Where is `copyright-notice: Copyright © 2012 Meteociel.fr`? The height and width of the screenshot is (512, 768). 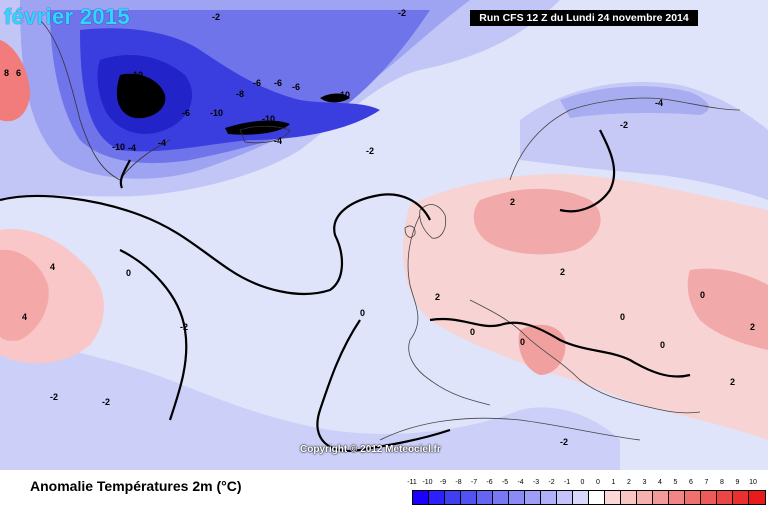 copyright-notice: Copyright © 2012 Meteociel.fr is located at coordinates (370, 449).